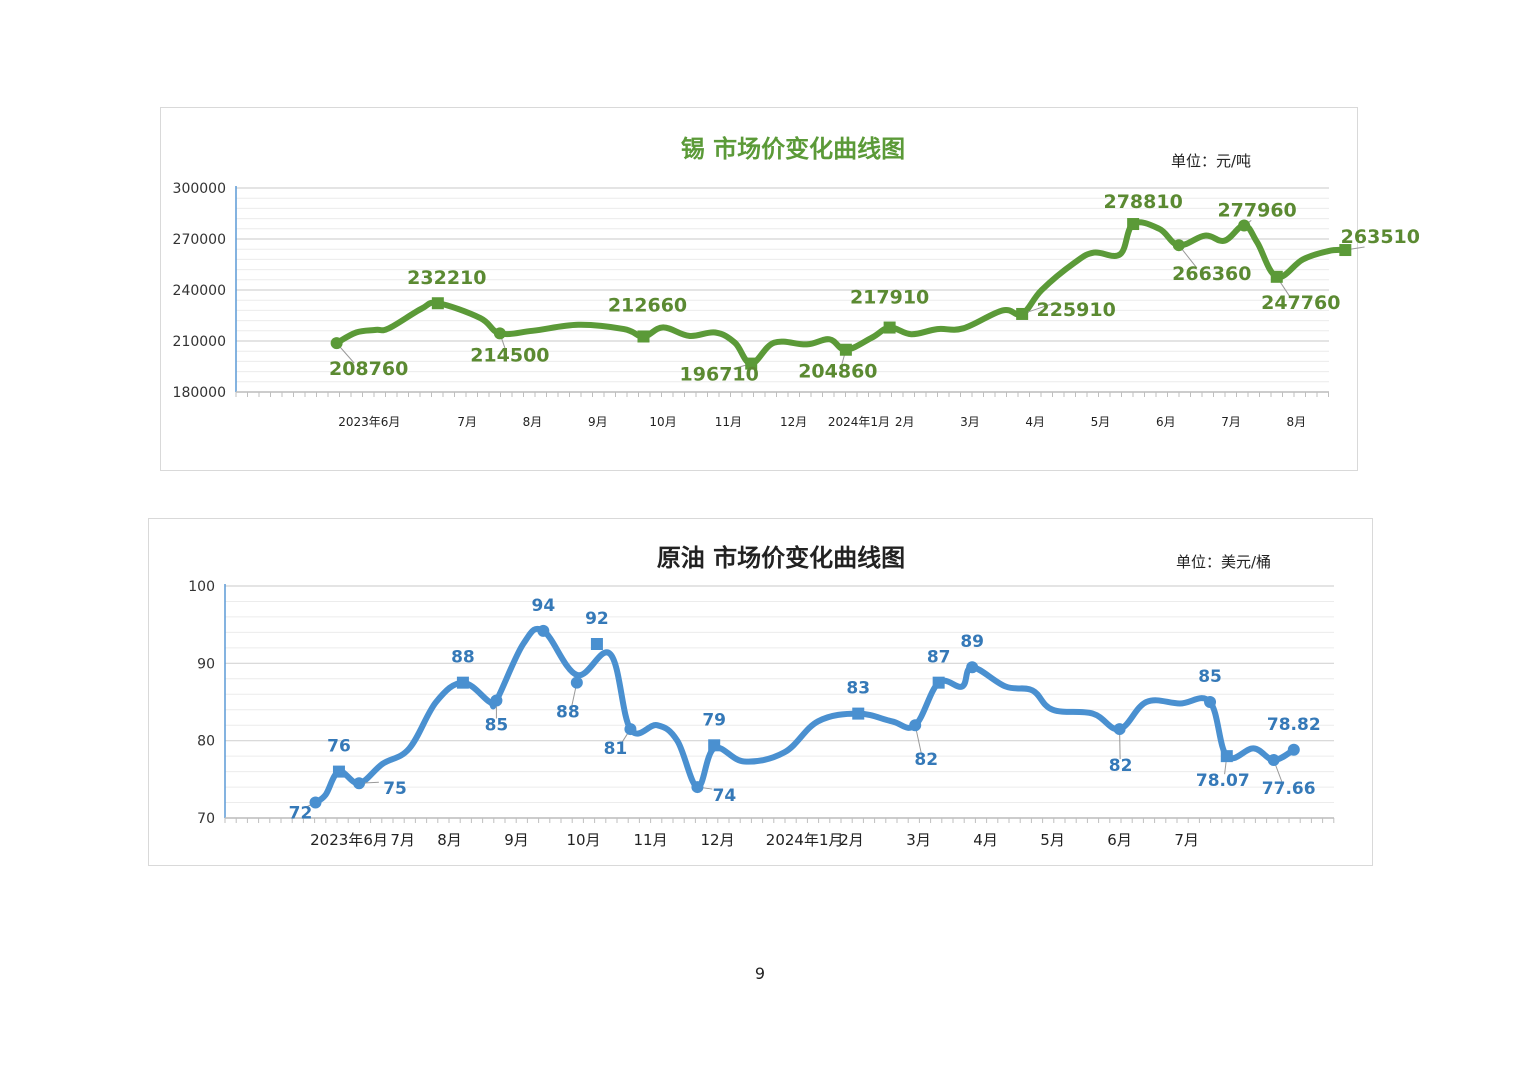  What do you see at coordinates (1211, 161) in the screenshot?
I see `unit-label: 单位：元/吨` at bounding box center [1211, 161].